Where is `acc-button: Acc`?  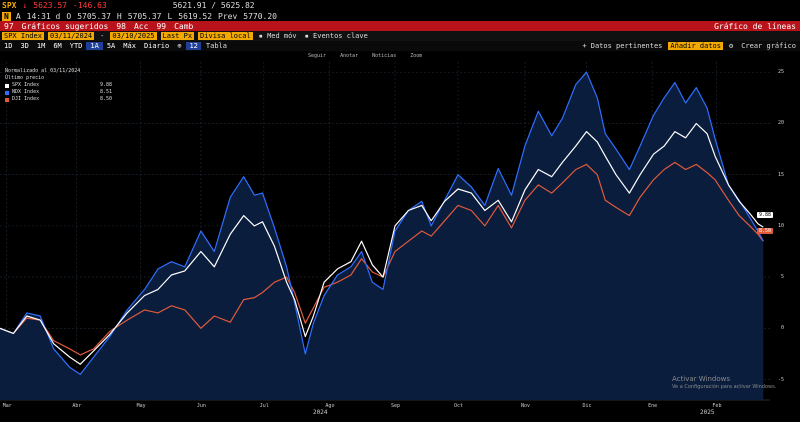
acc-button: Acc is located at coordinates (141, 26).